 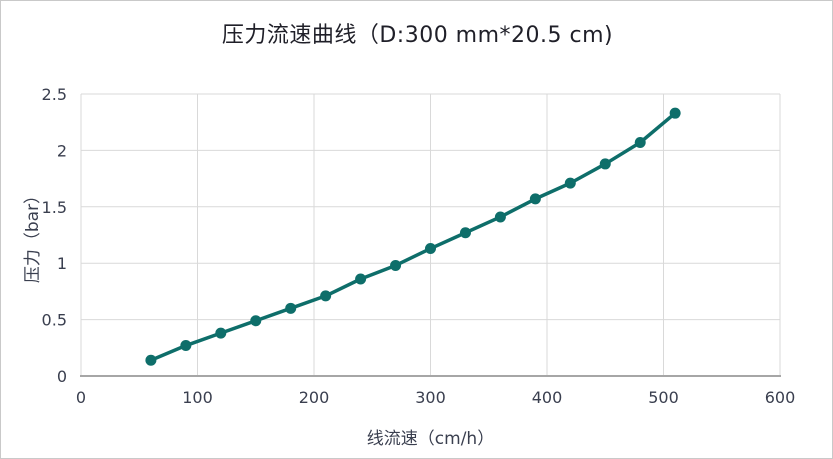 I want to click on y-tick-label: 1, so click(x=62, y=263).